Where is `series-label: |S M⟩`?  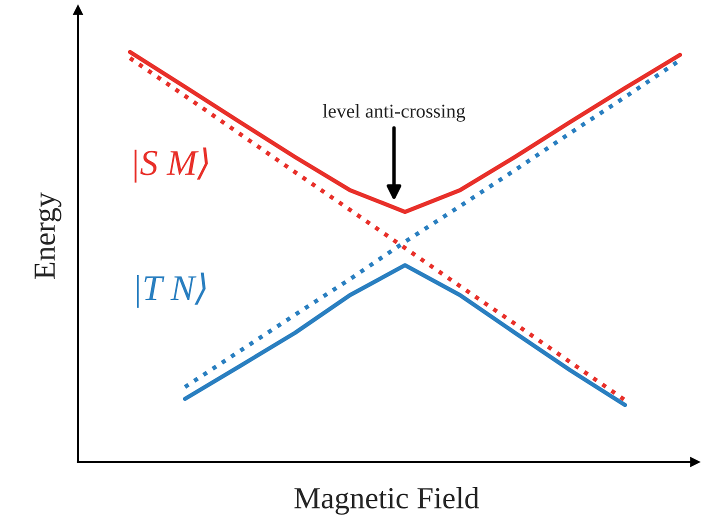
series-label: |S M⟩ is located at coordinates (171, 165).